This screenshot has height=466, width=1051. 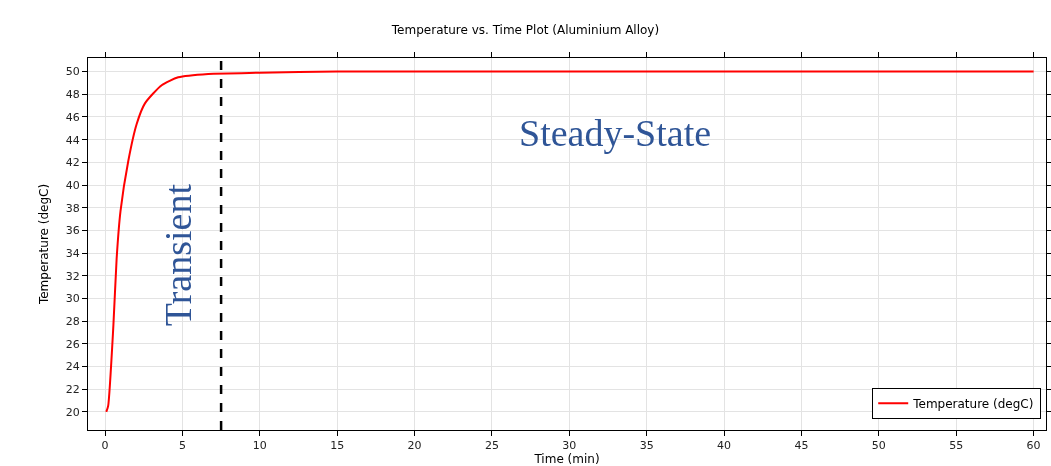 I want to click on x-tick-label: 40, so click(x=724, y=446).